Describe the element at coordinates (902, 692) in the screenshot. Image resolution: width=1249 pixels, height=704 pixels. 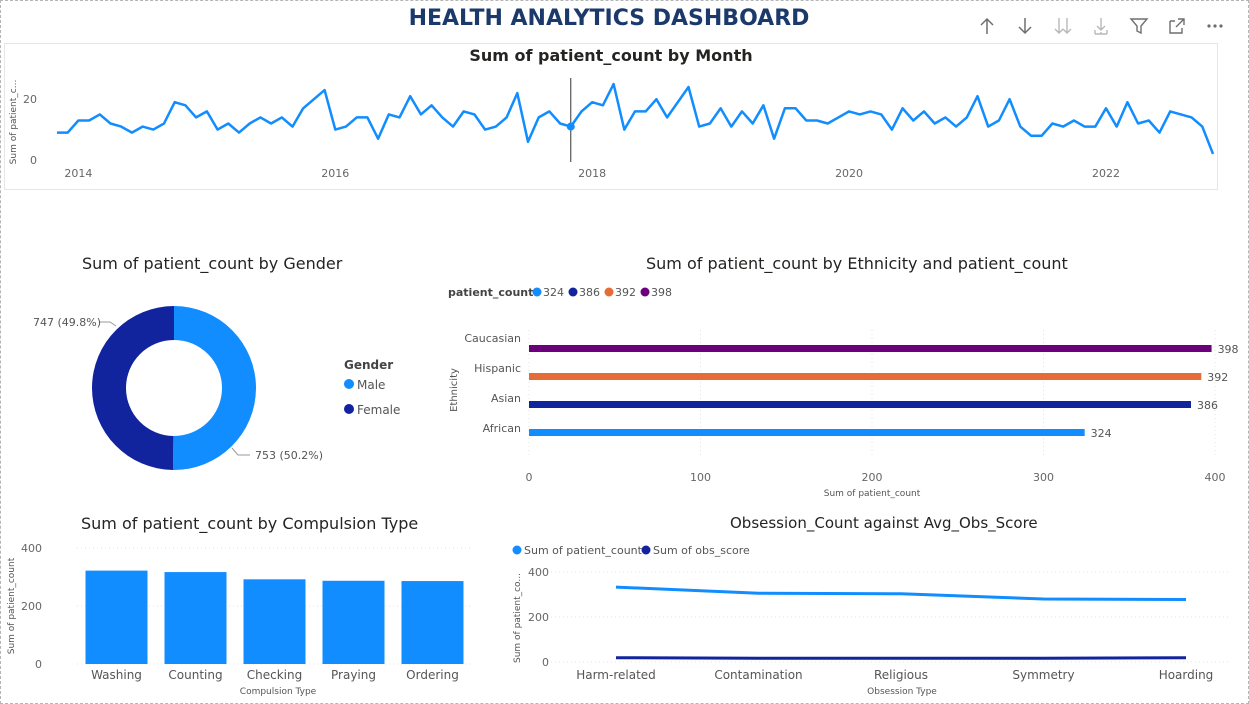
I see `obsession-x-axis-label: Obsession Type` at that location.